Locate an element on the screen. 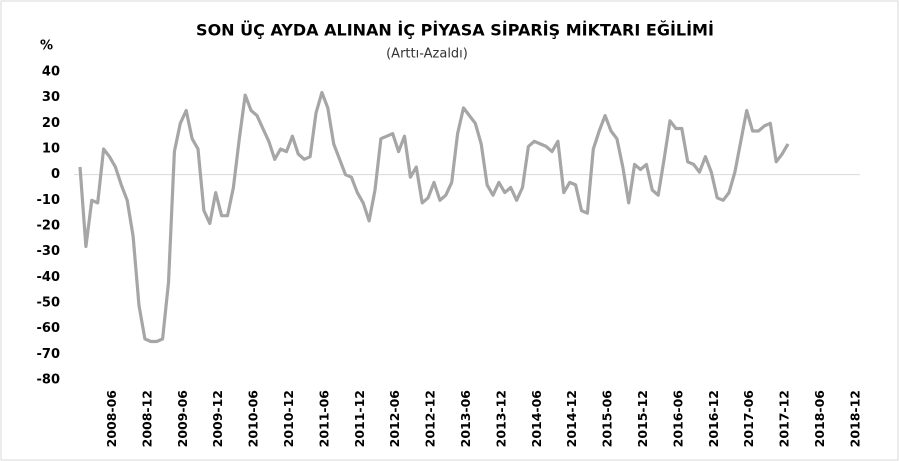  x-tick-label: 2018-06 is located at coordinates (819, 419).